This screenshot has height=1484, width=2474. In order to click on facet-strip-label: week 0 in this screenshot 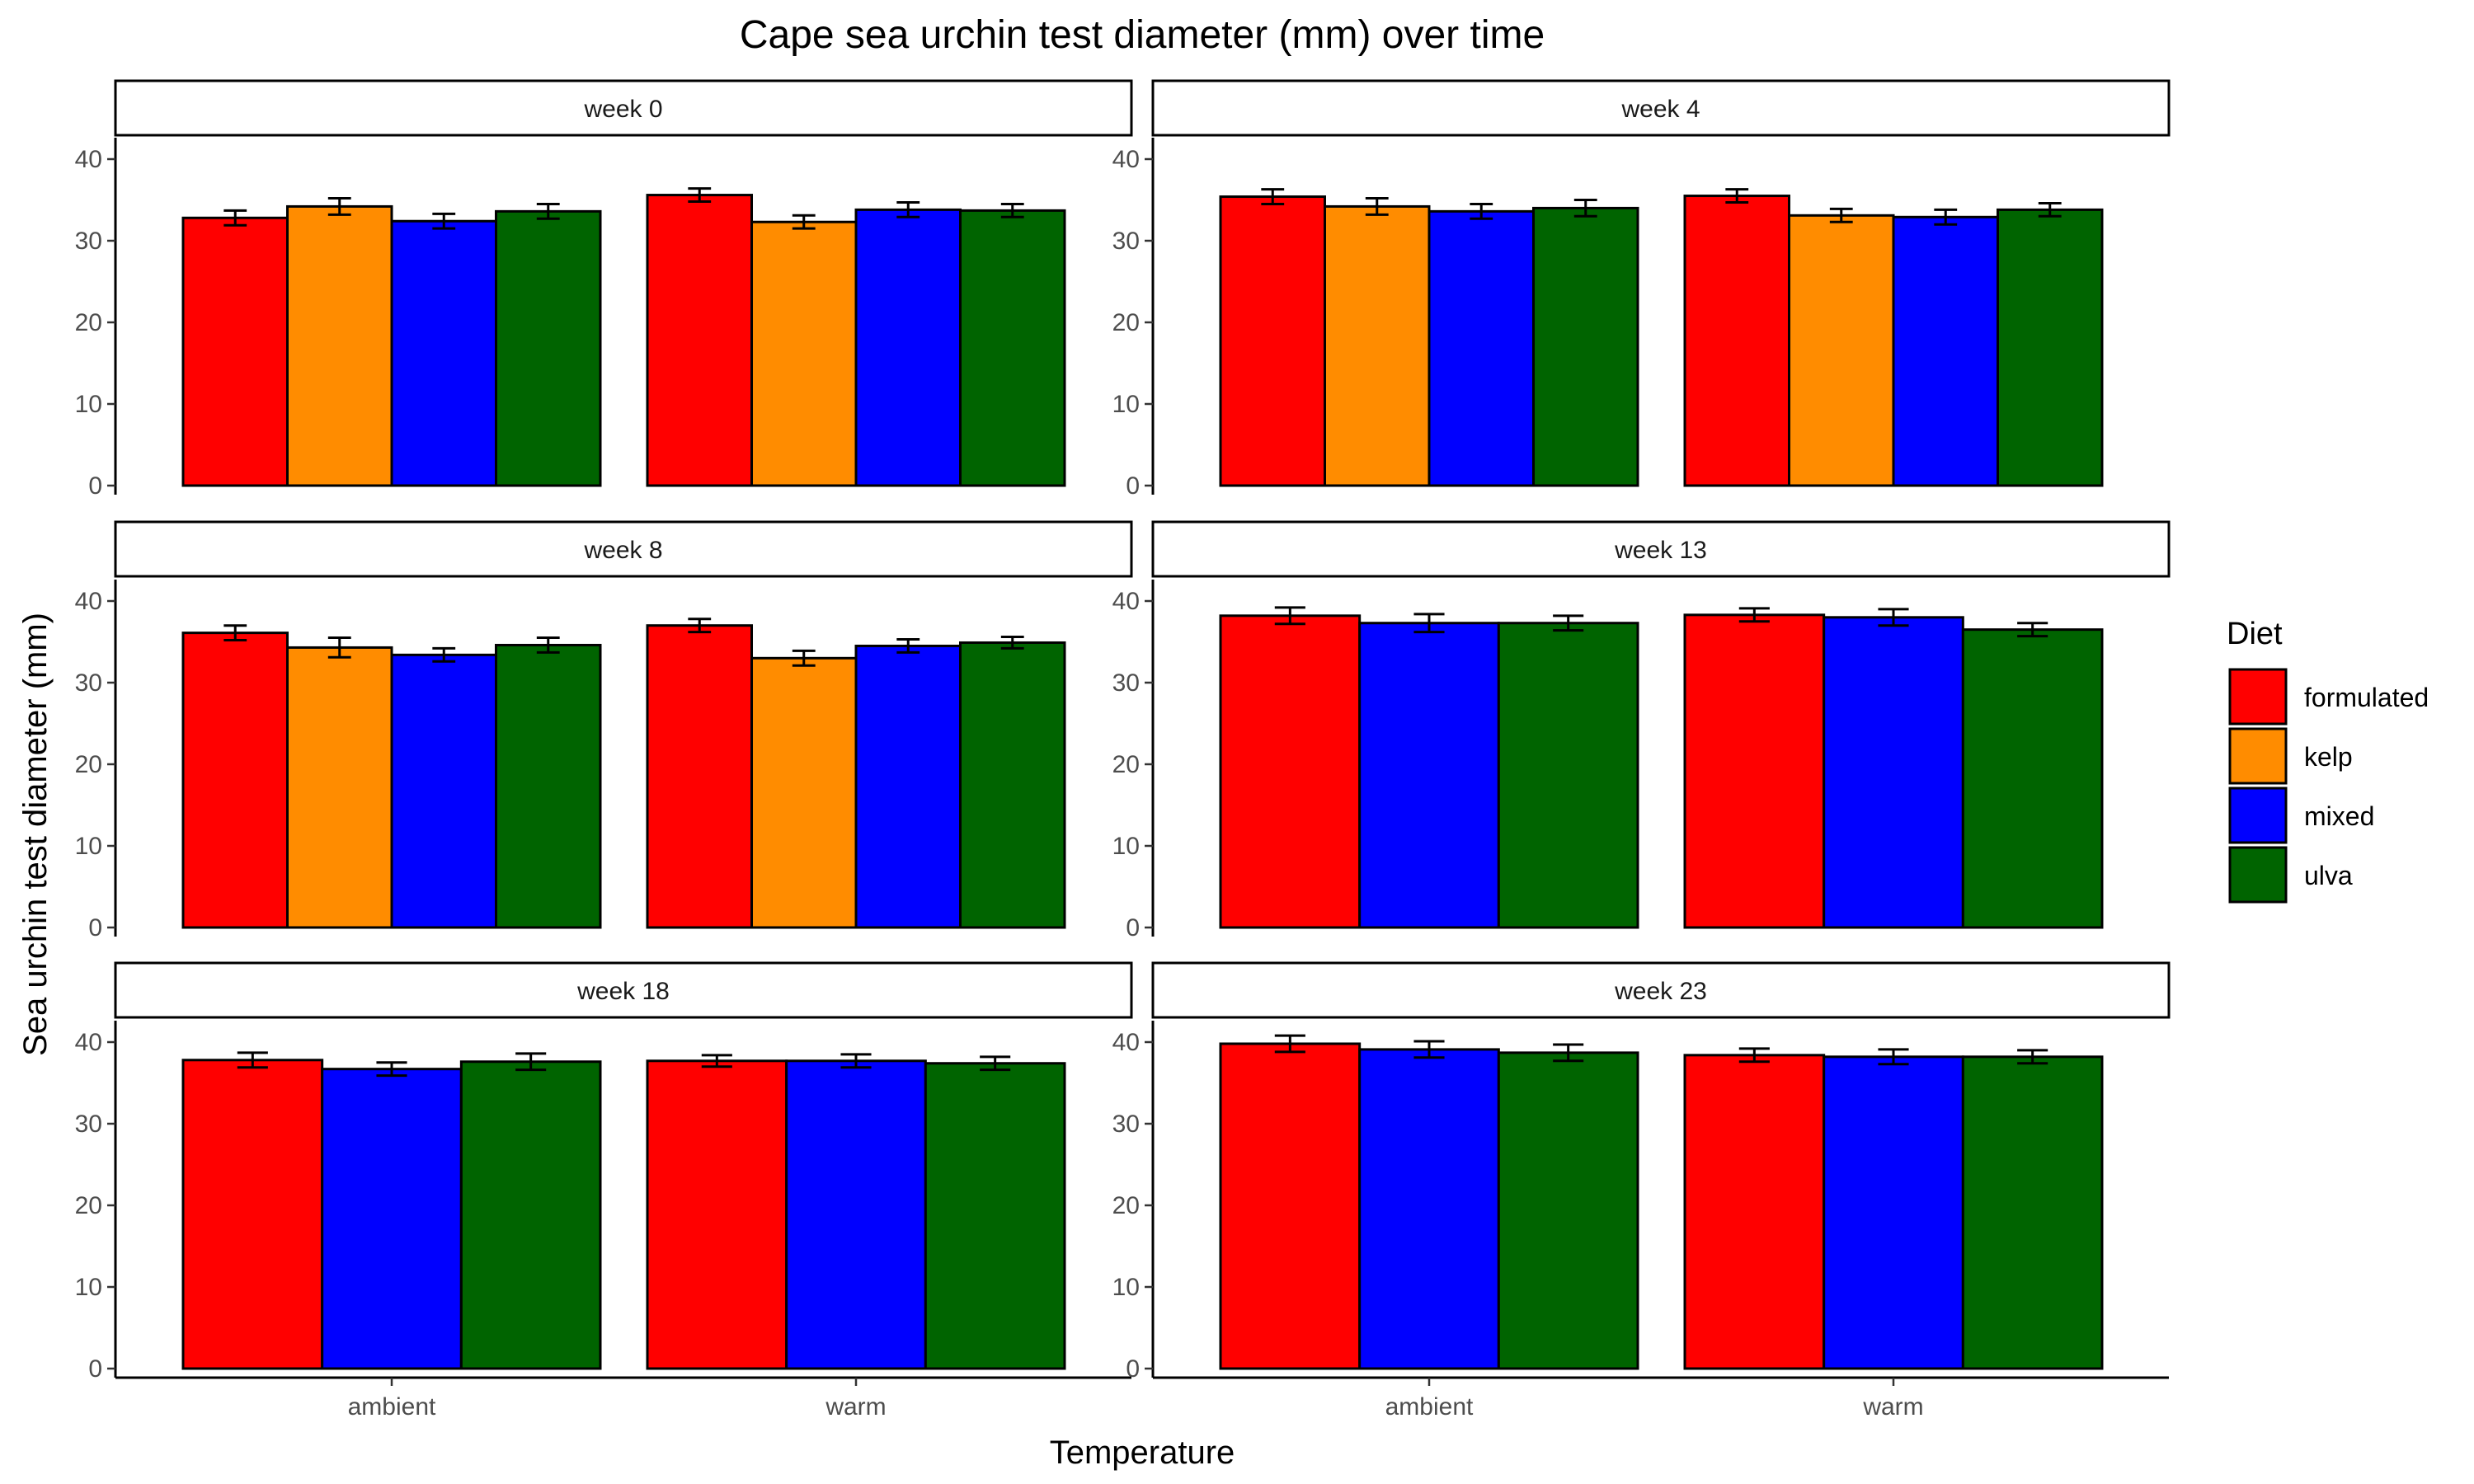, I will do `click(622, 109)`.